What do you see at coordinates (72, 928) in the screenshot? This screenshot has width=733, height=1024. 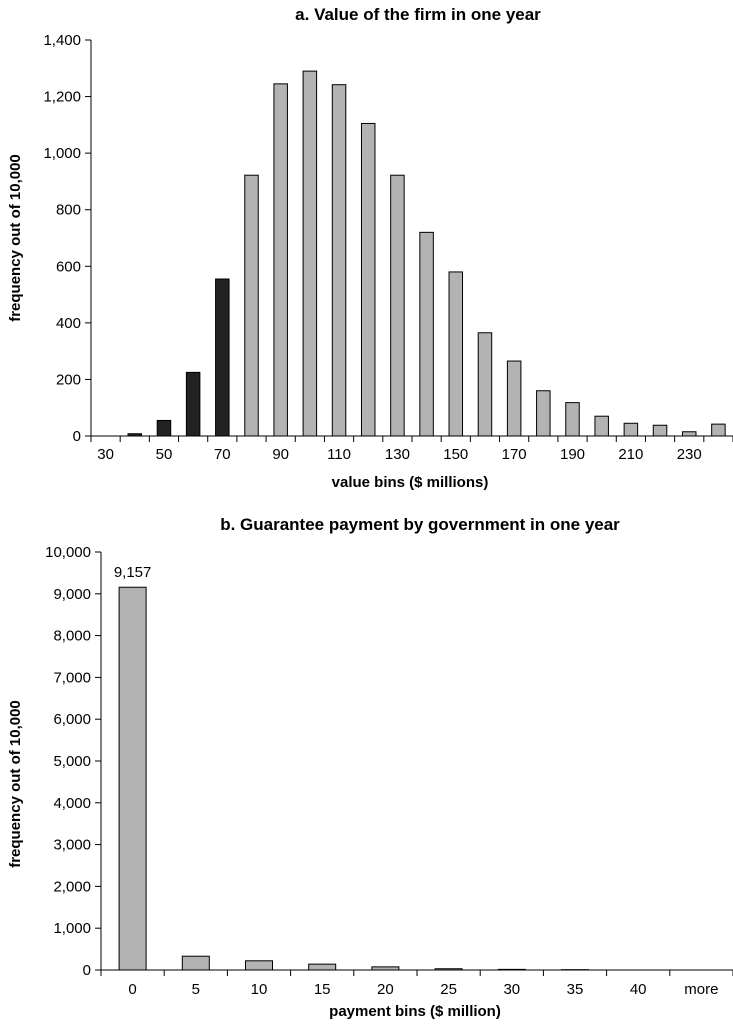 I see `chart-b-y-tick-label: 1,000` at bounding box center [72, 928].